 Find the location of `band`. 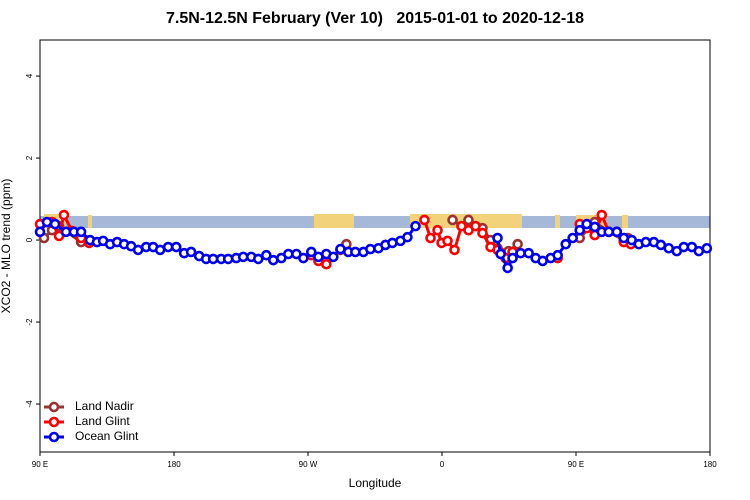

band is located at coordinates (375, 222).